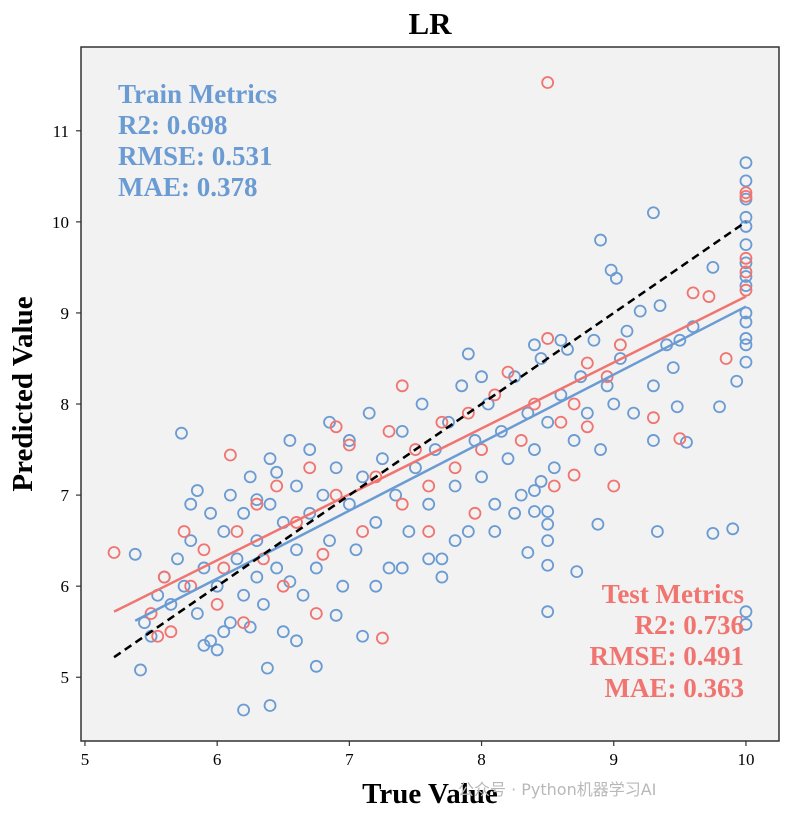 Image resolution: width=787 pixels, height=817 pixels. Describe the element at coordinates (65, 404) in the screenshot. I see `y-tick-label: 8` at that location.